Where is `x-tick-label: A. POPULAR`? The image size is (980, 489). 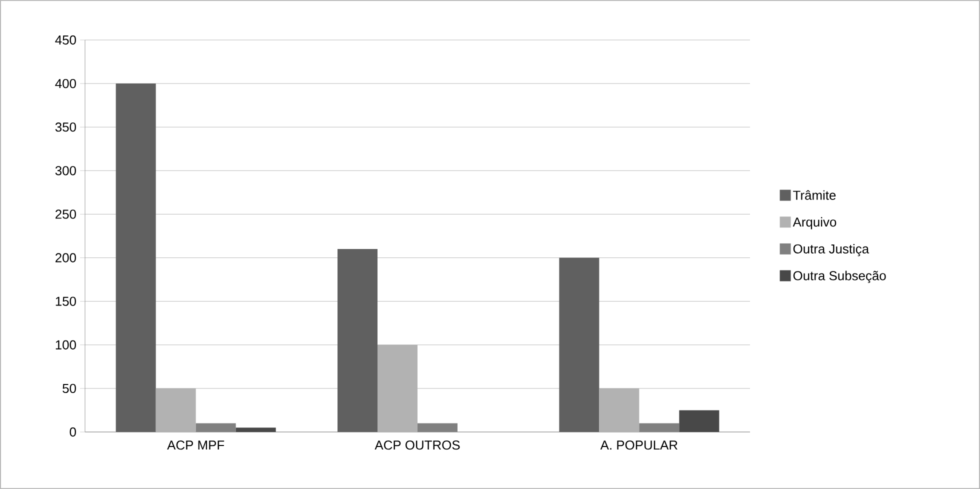 x-tick-label: A. POPULAR is located at coordinates (639, 445).